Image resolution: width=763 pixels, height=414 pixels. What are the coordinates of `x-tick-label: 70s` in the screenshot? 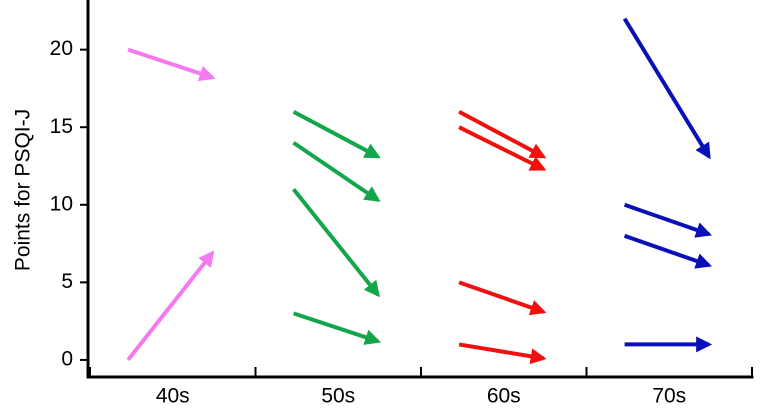 It's located at (669, 396).